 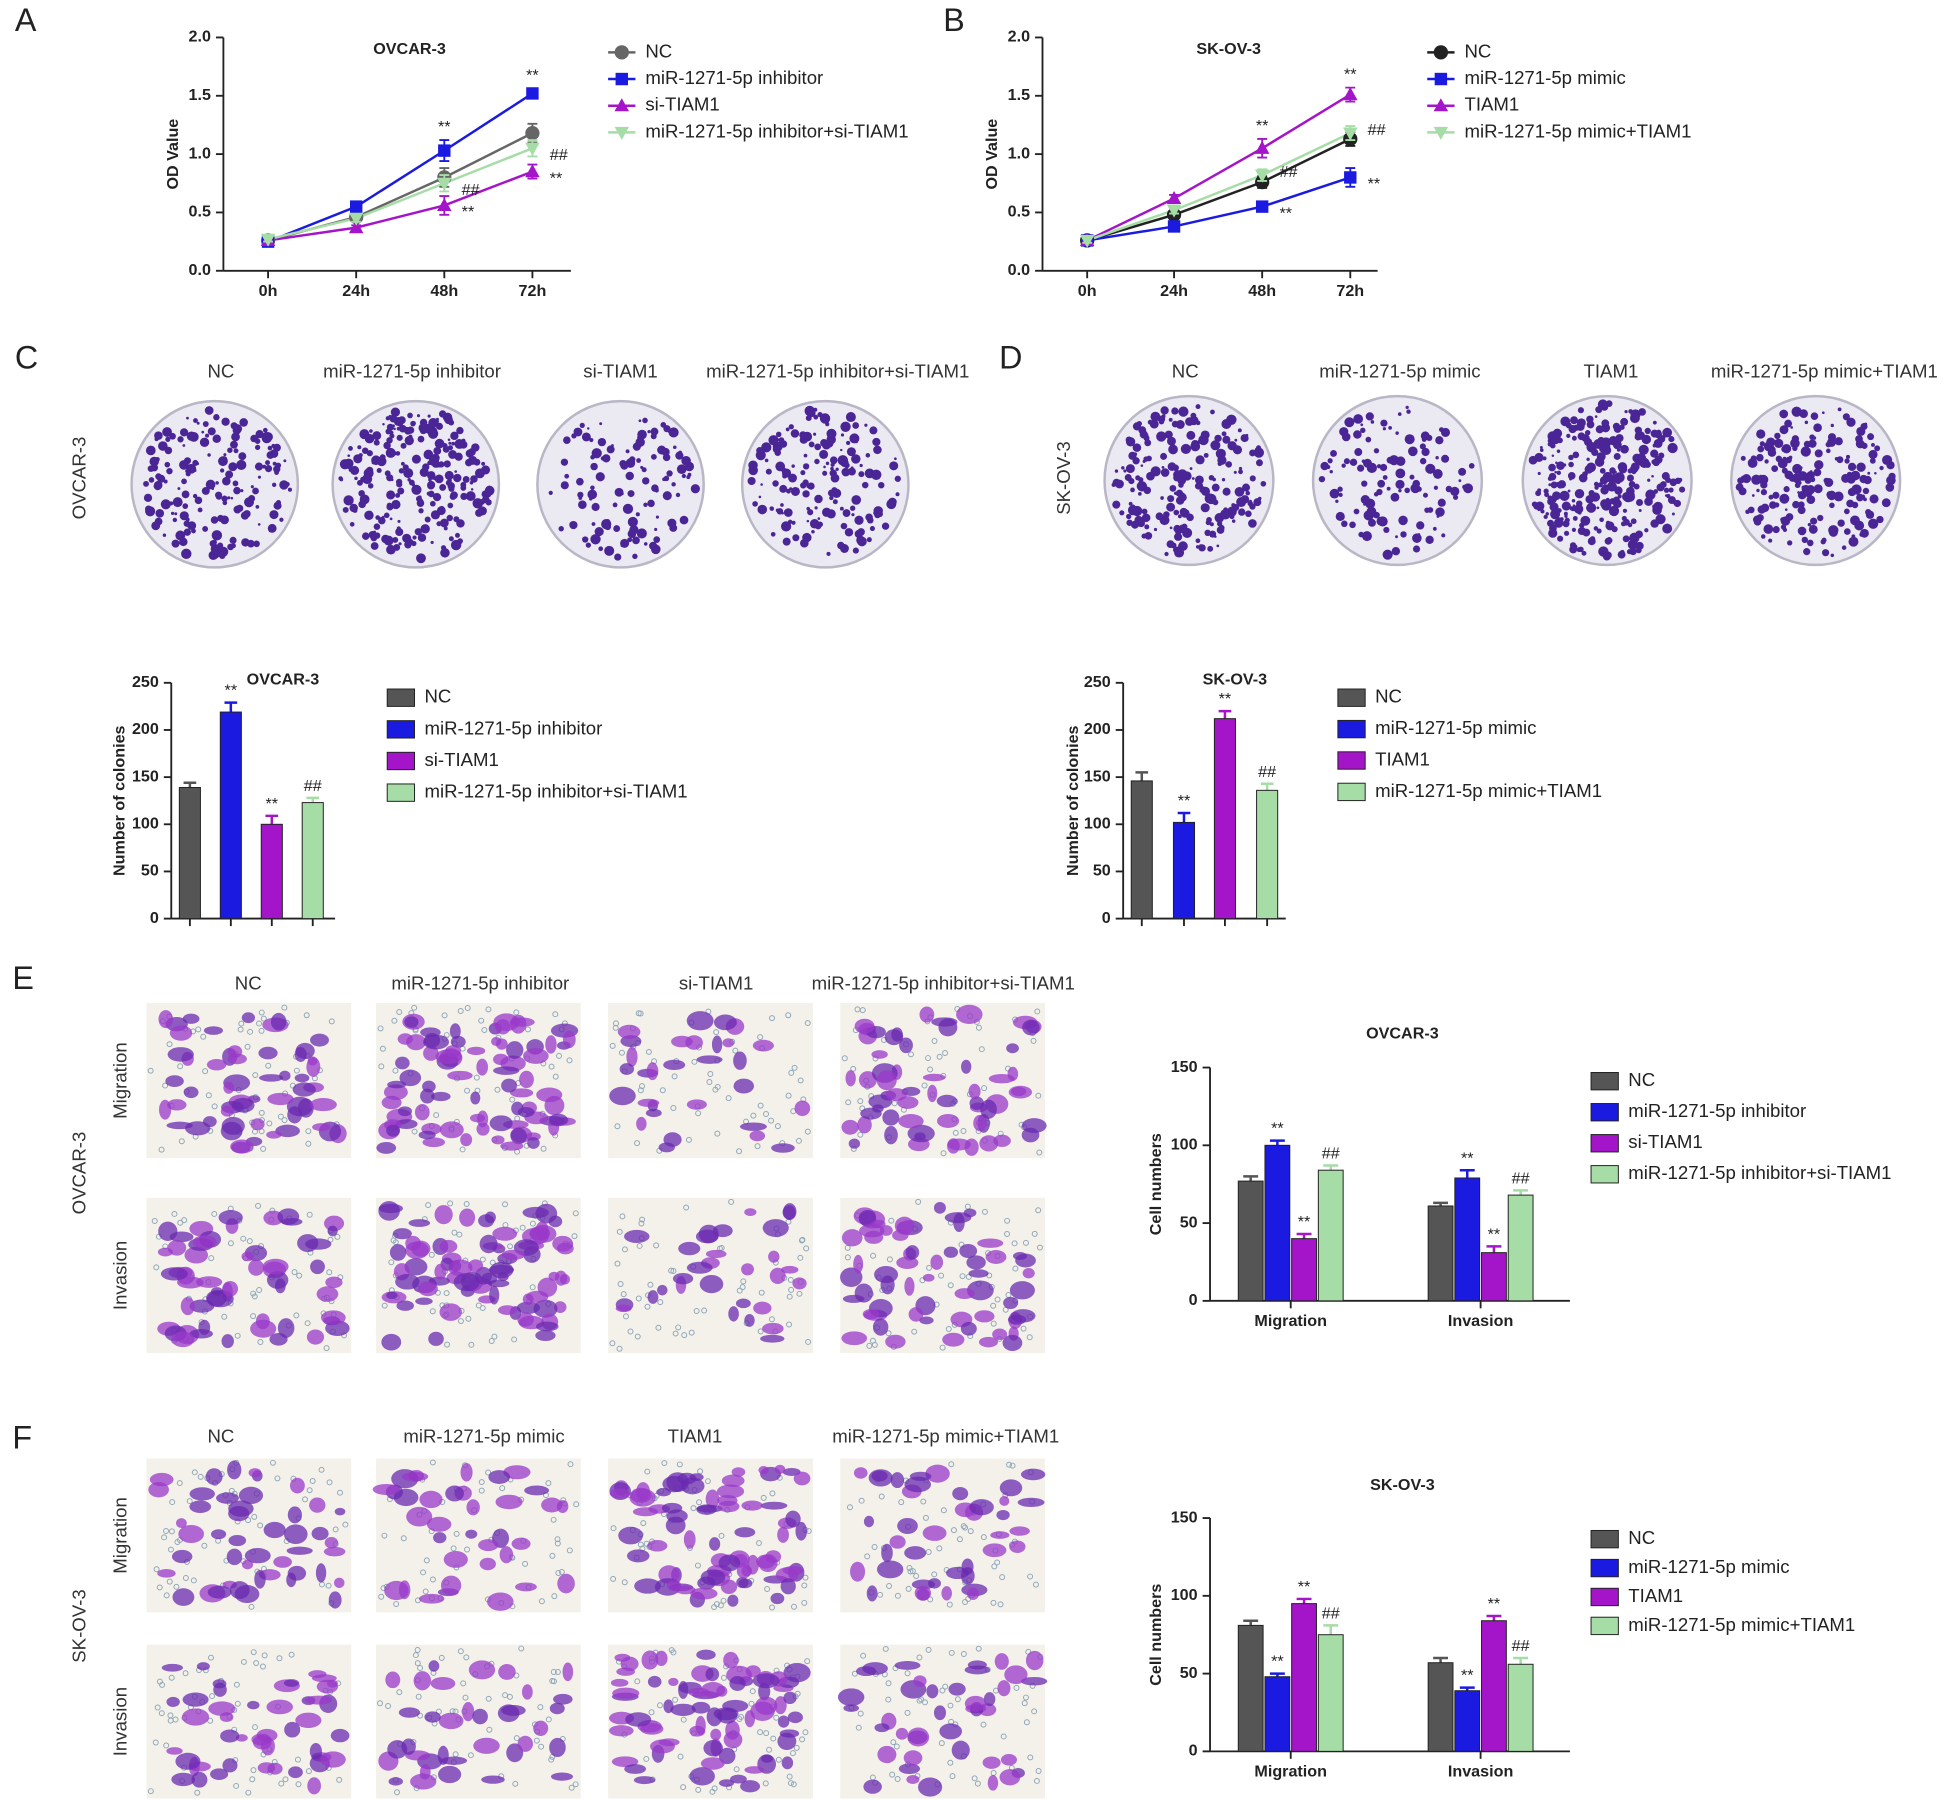 What do you see at coordinates (283, 680) in the screenshot?
I see `chart-title: OVCAR-3` at bounding box center [283, 680].